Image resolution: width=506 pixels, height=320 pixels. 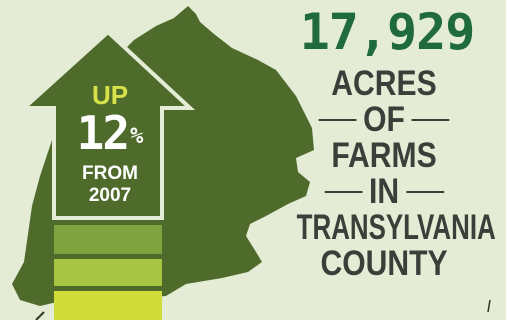 I want to click on headline-line-farms: FARMS, so click(x=384, y=155).